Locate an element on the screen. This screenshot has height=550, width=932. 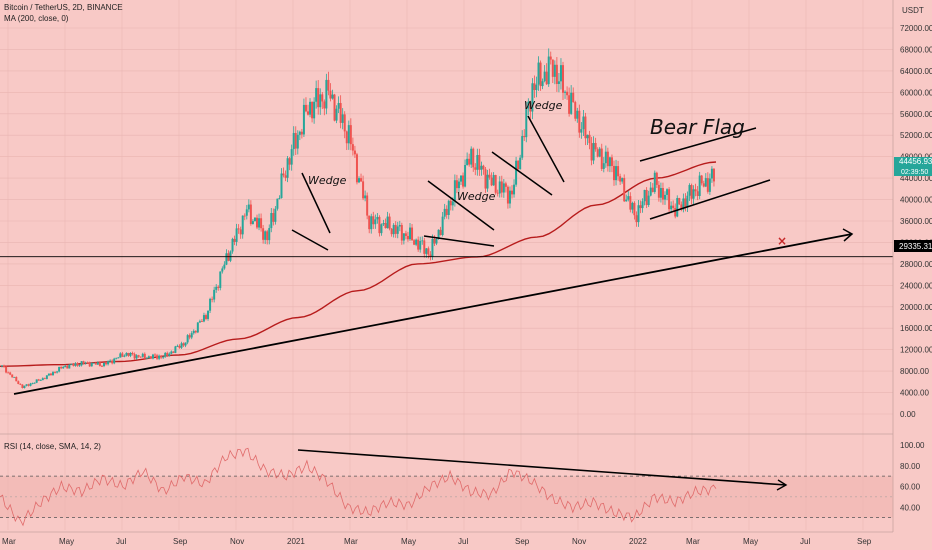
level-price-badge: 29335.31 is located at coordinates (913, 246).